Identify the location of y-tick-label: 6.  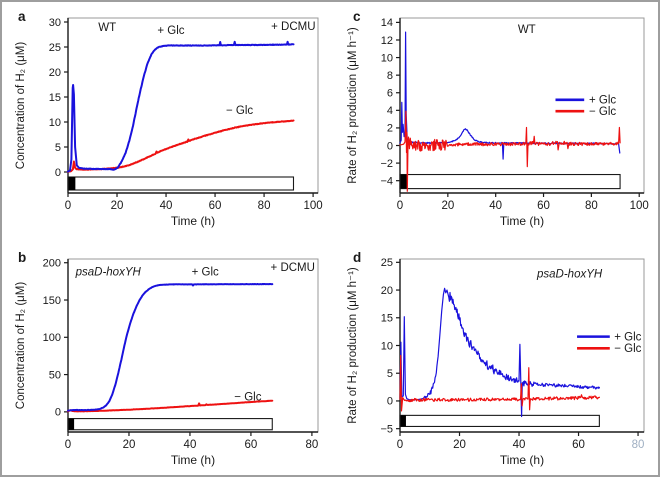
(390, 94).